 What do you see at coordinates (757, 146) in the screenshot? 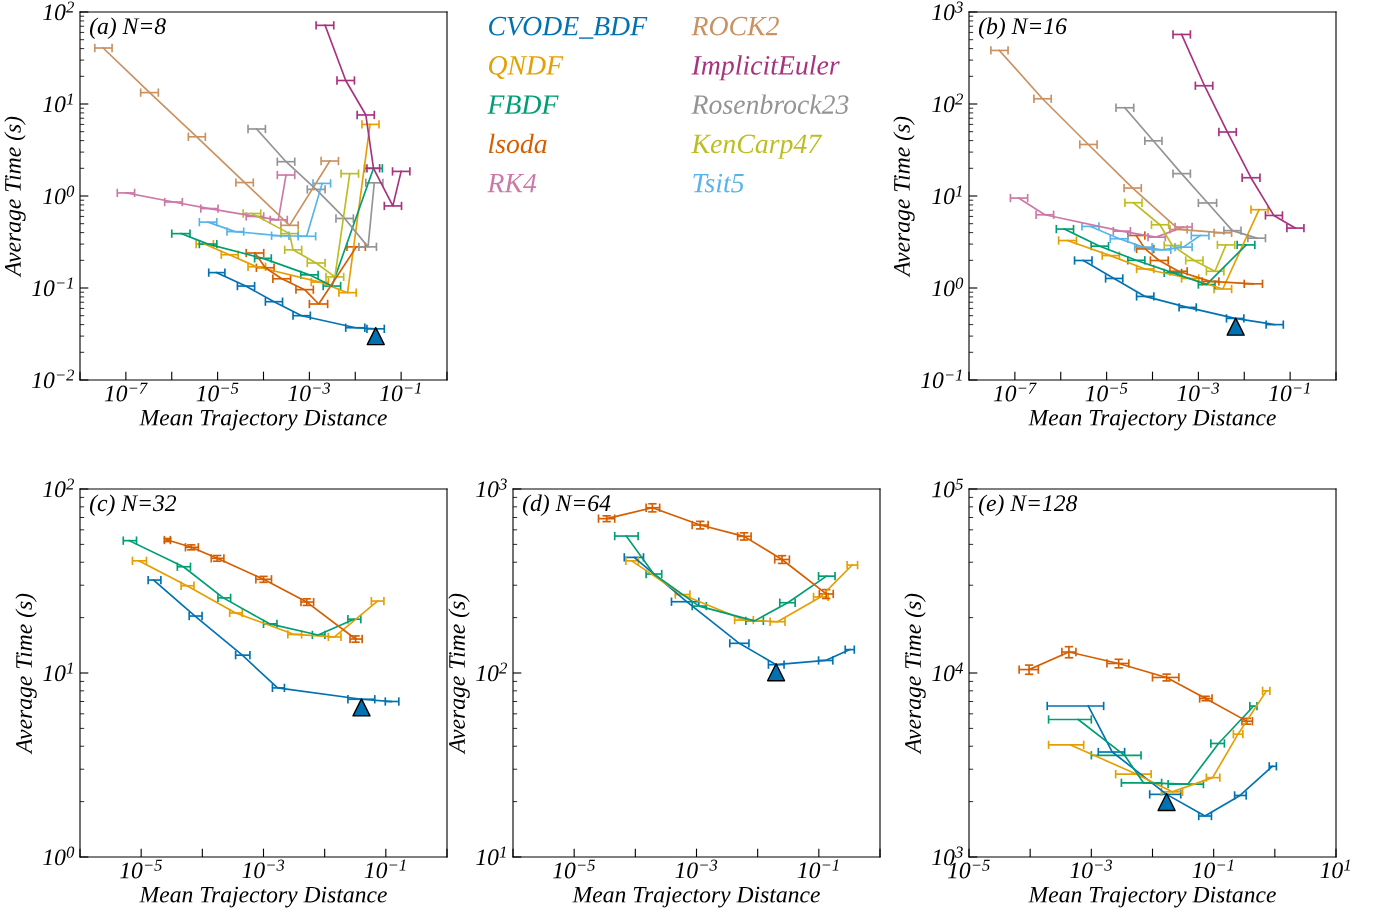
I see `text: KenCarp47` at bounding box center [757, 146].